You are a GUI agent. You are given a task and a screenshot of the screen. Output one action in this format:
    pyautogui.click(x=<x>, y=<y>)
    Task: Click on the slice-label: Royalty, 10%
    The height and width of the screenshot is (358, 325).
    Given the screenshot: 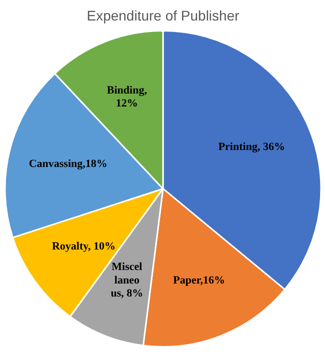 What is the action you would take?
    pyautogui.click(x=84, y=246)
    